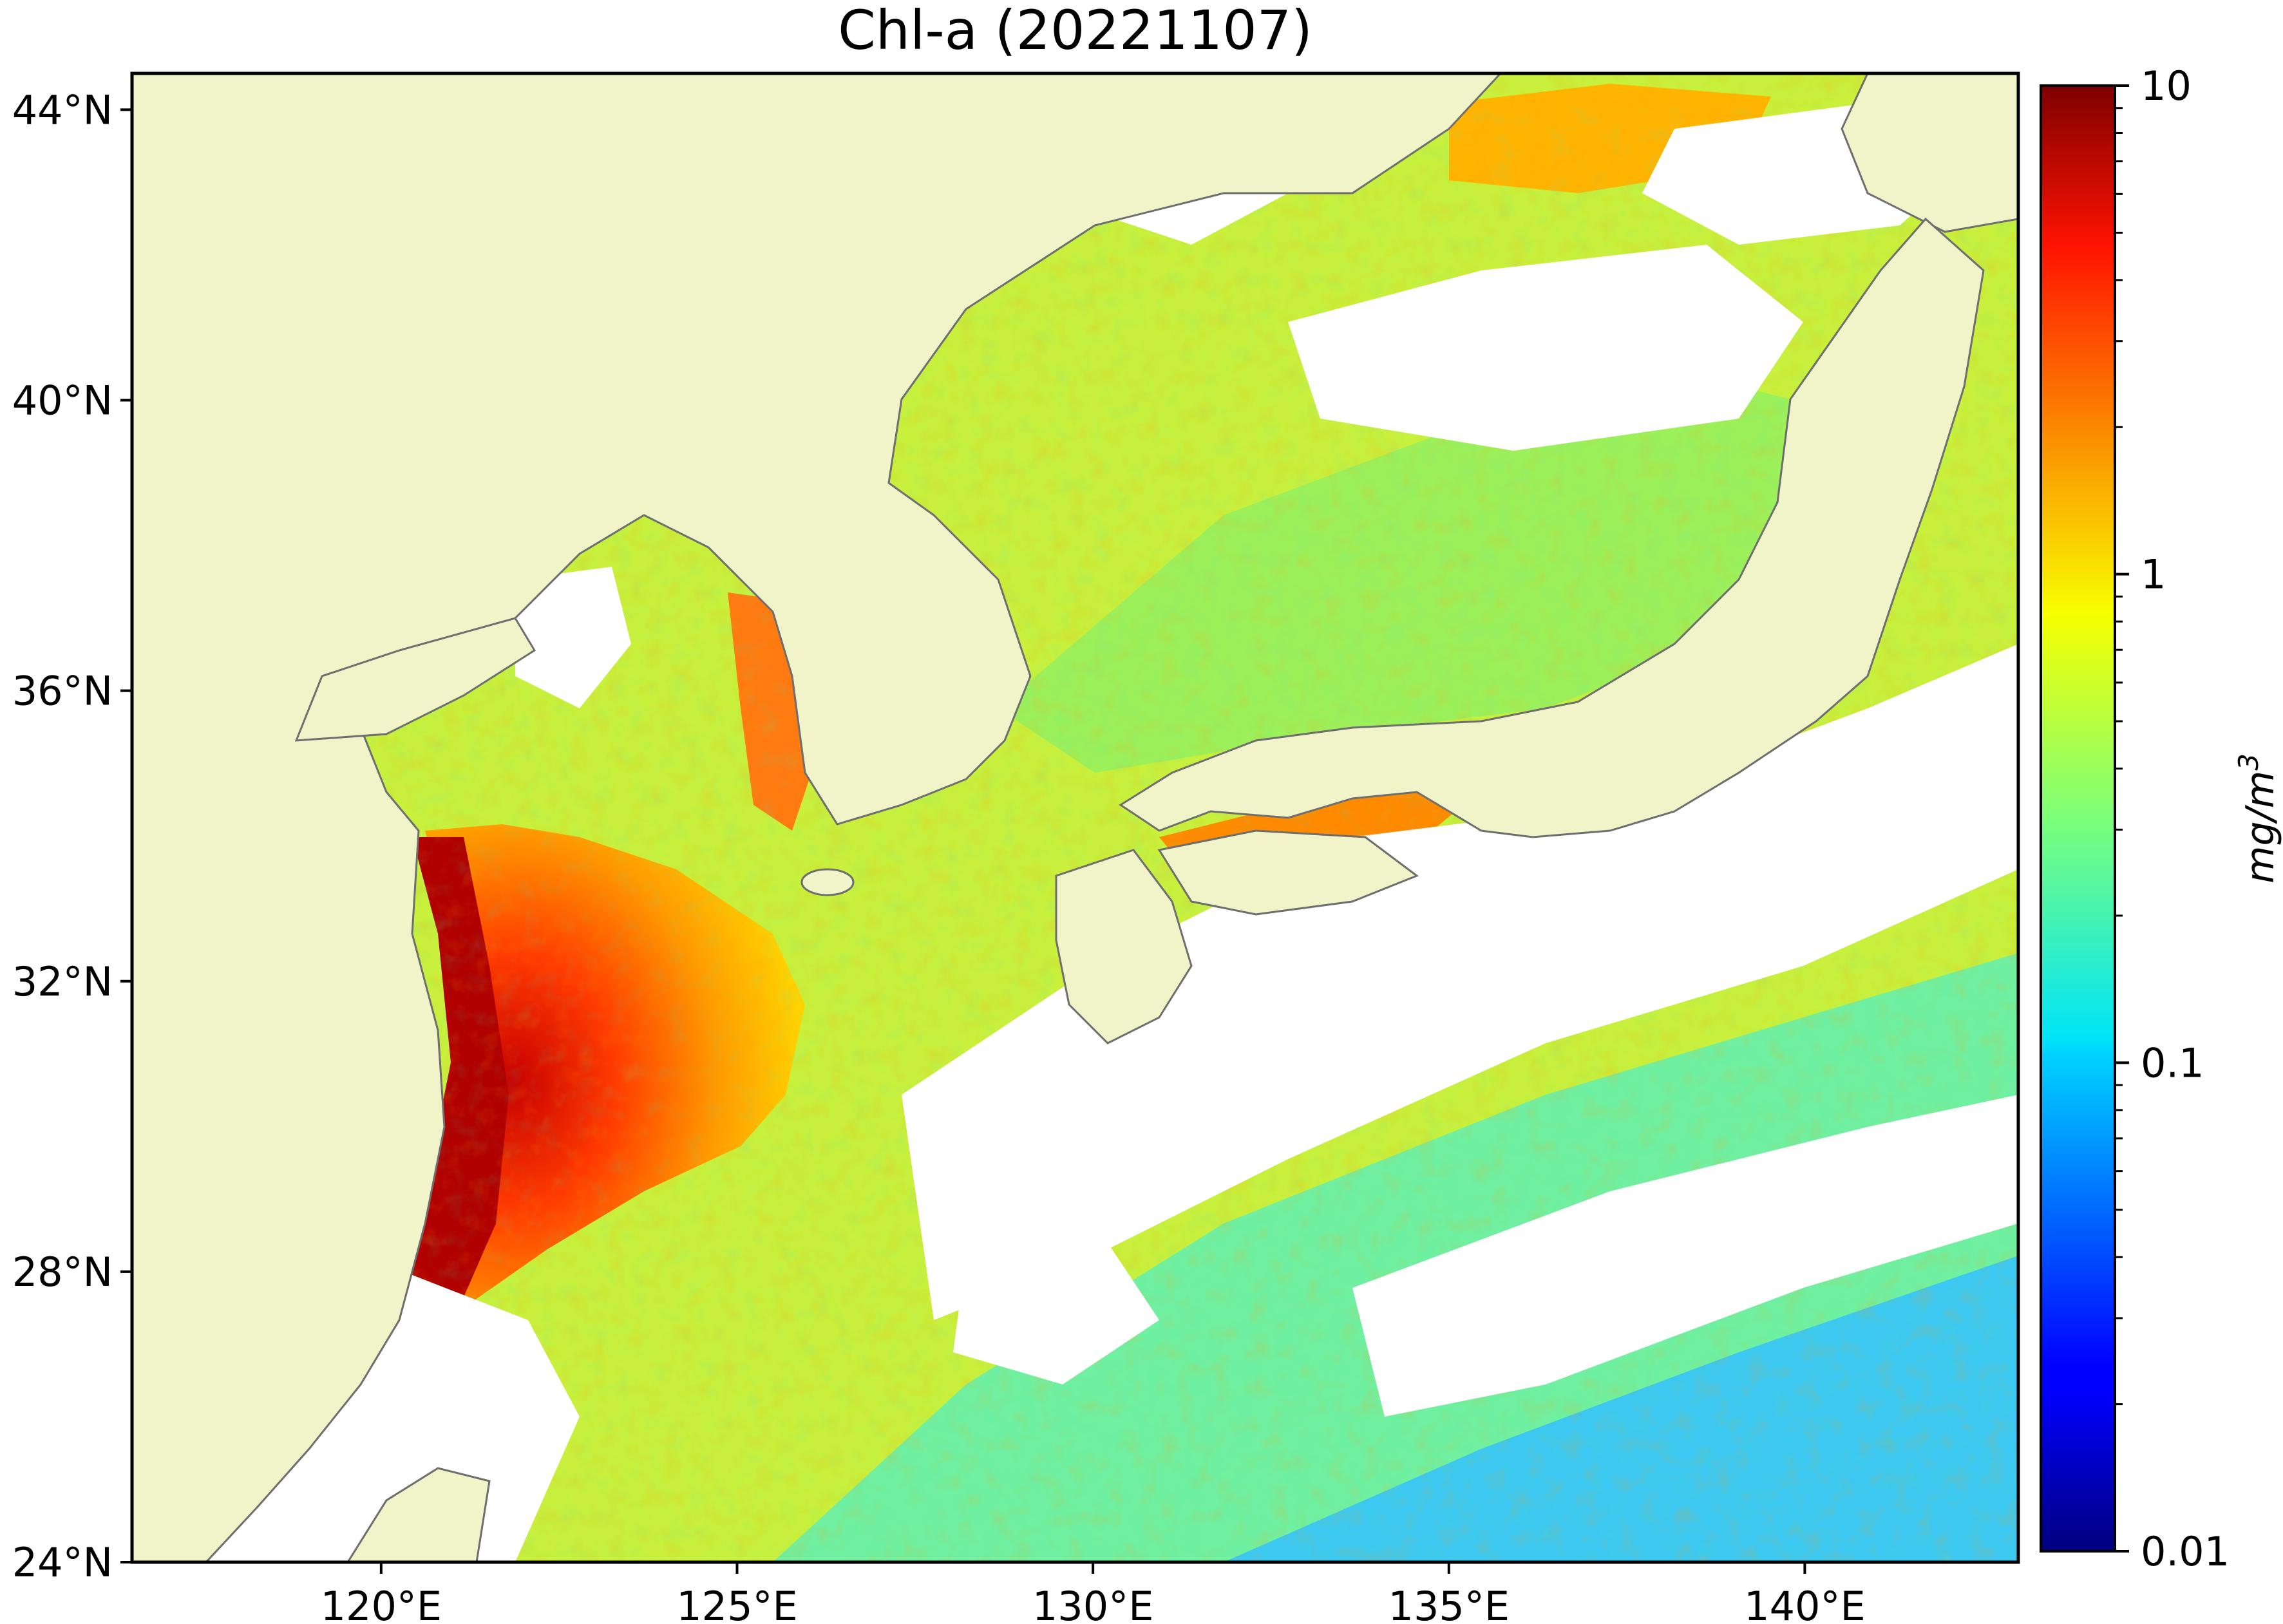 The image size is (2283, 1624). Describe the element at coordinates (2172, 818) in the screenshot. I see `colorbar-ticks: 10 1 0.1 0.01` at that location.